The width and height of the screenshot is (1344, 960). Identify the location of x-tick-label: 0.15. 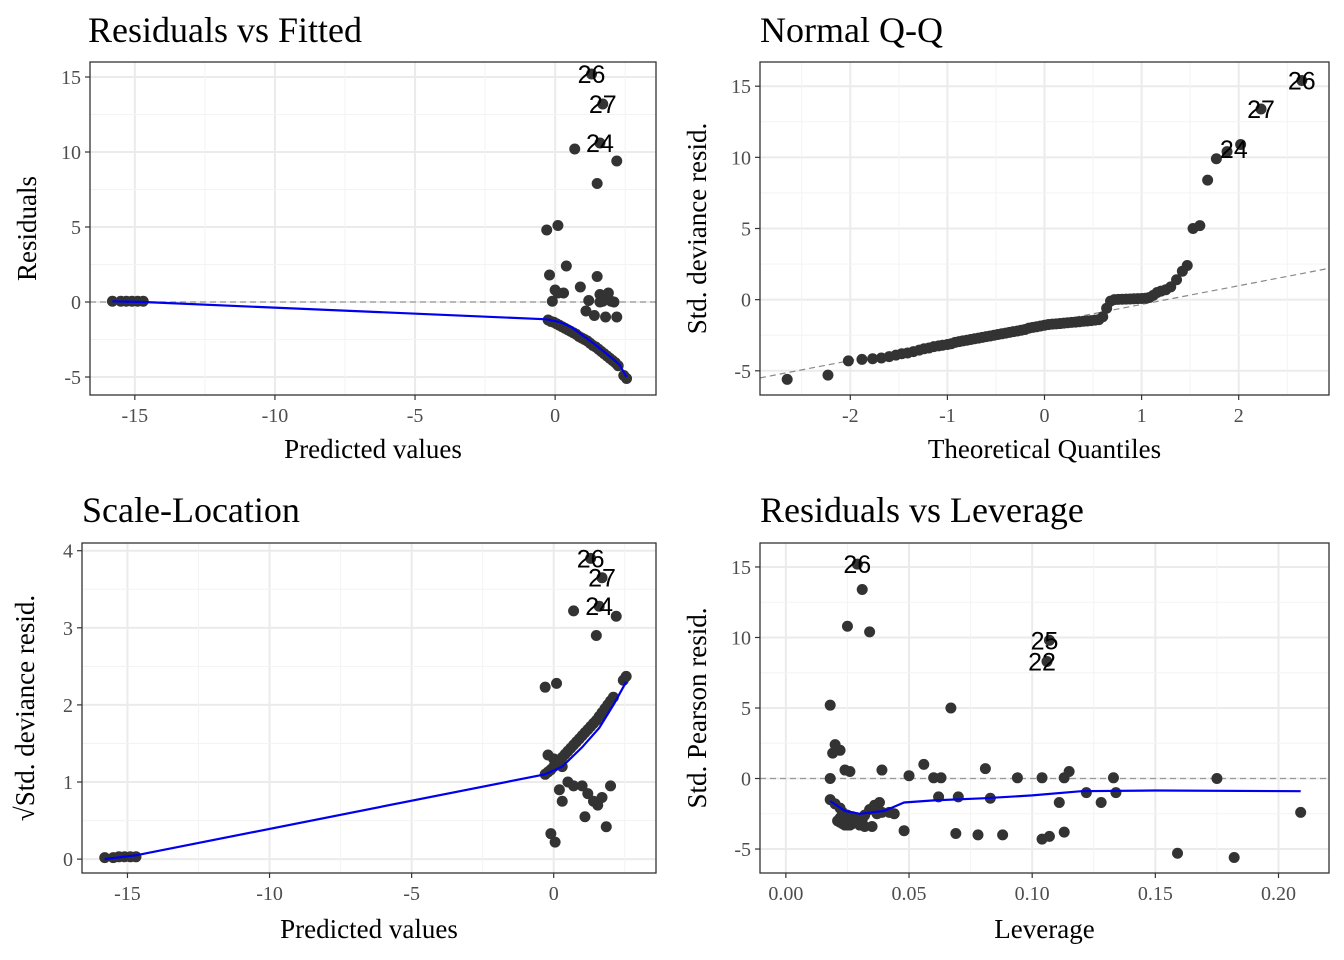
(1155, 894).